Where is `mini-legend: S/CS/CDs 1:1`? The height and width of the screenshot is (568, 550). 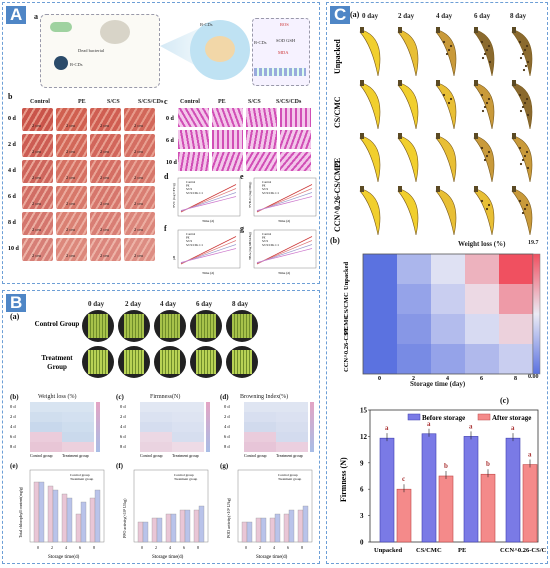
mini-legend: S/CS/CDs 1:1 is located at coordinates (270, 193).